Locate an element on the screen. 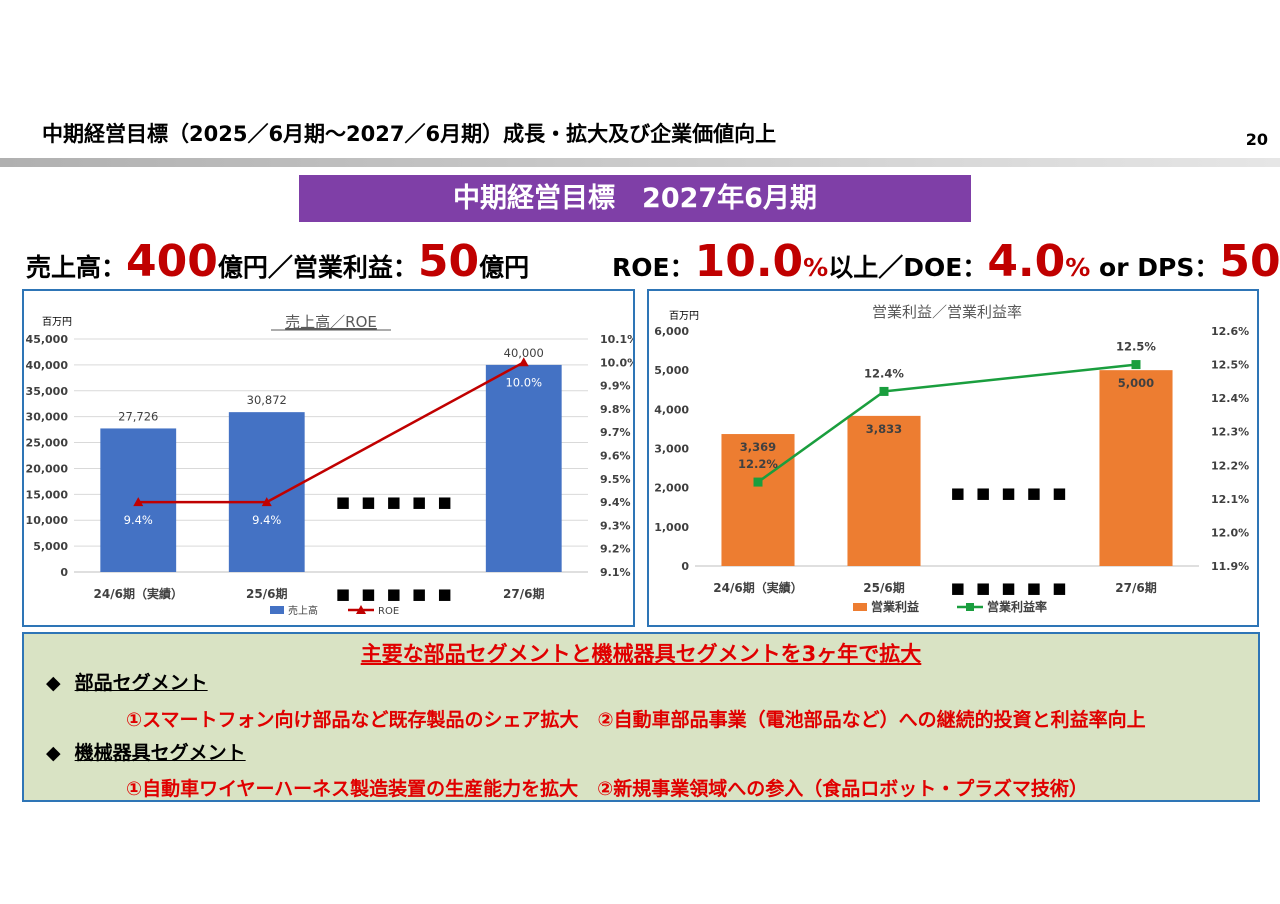  y-tick-label-left: 30,000 is located at coordinates (47, 417).